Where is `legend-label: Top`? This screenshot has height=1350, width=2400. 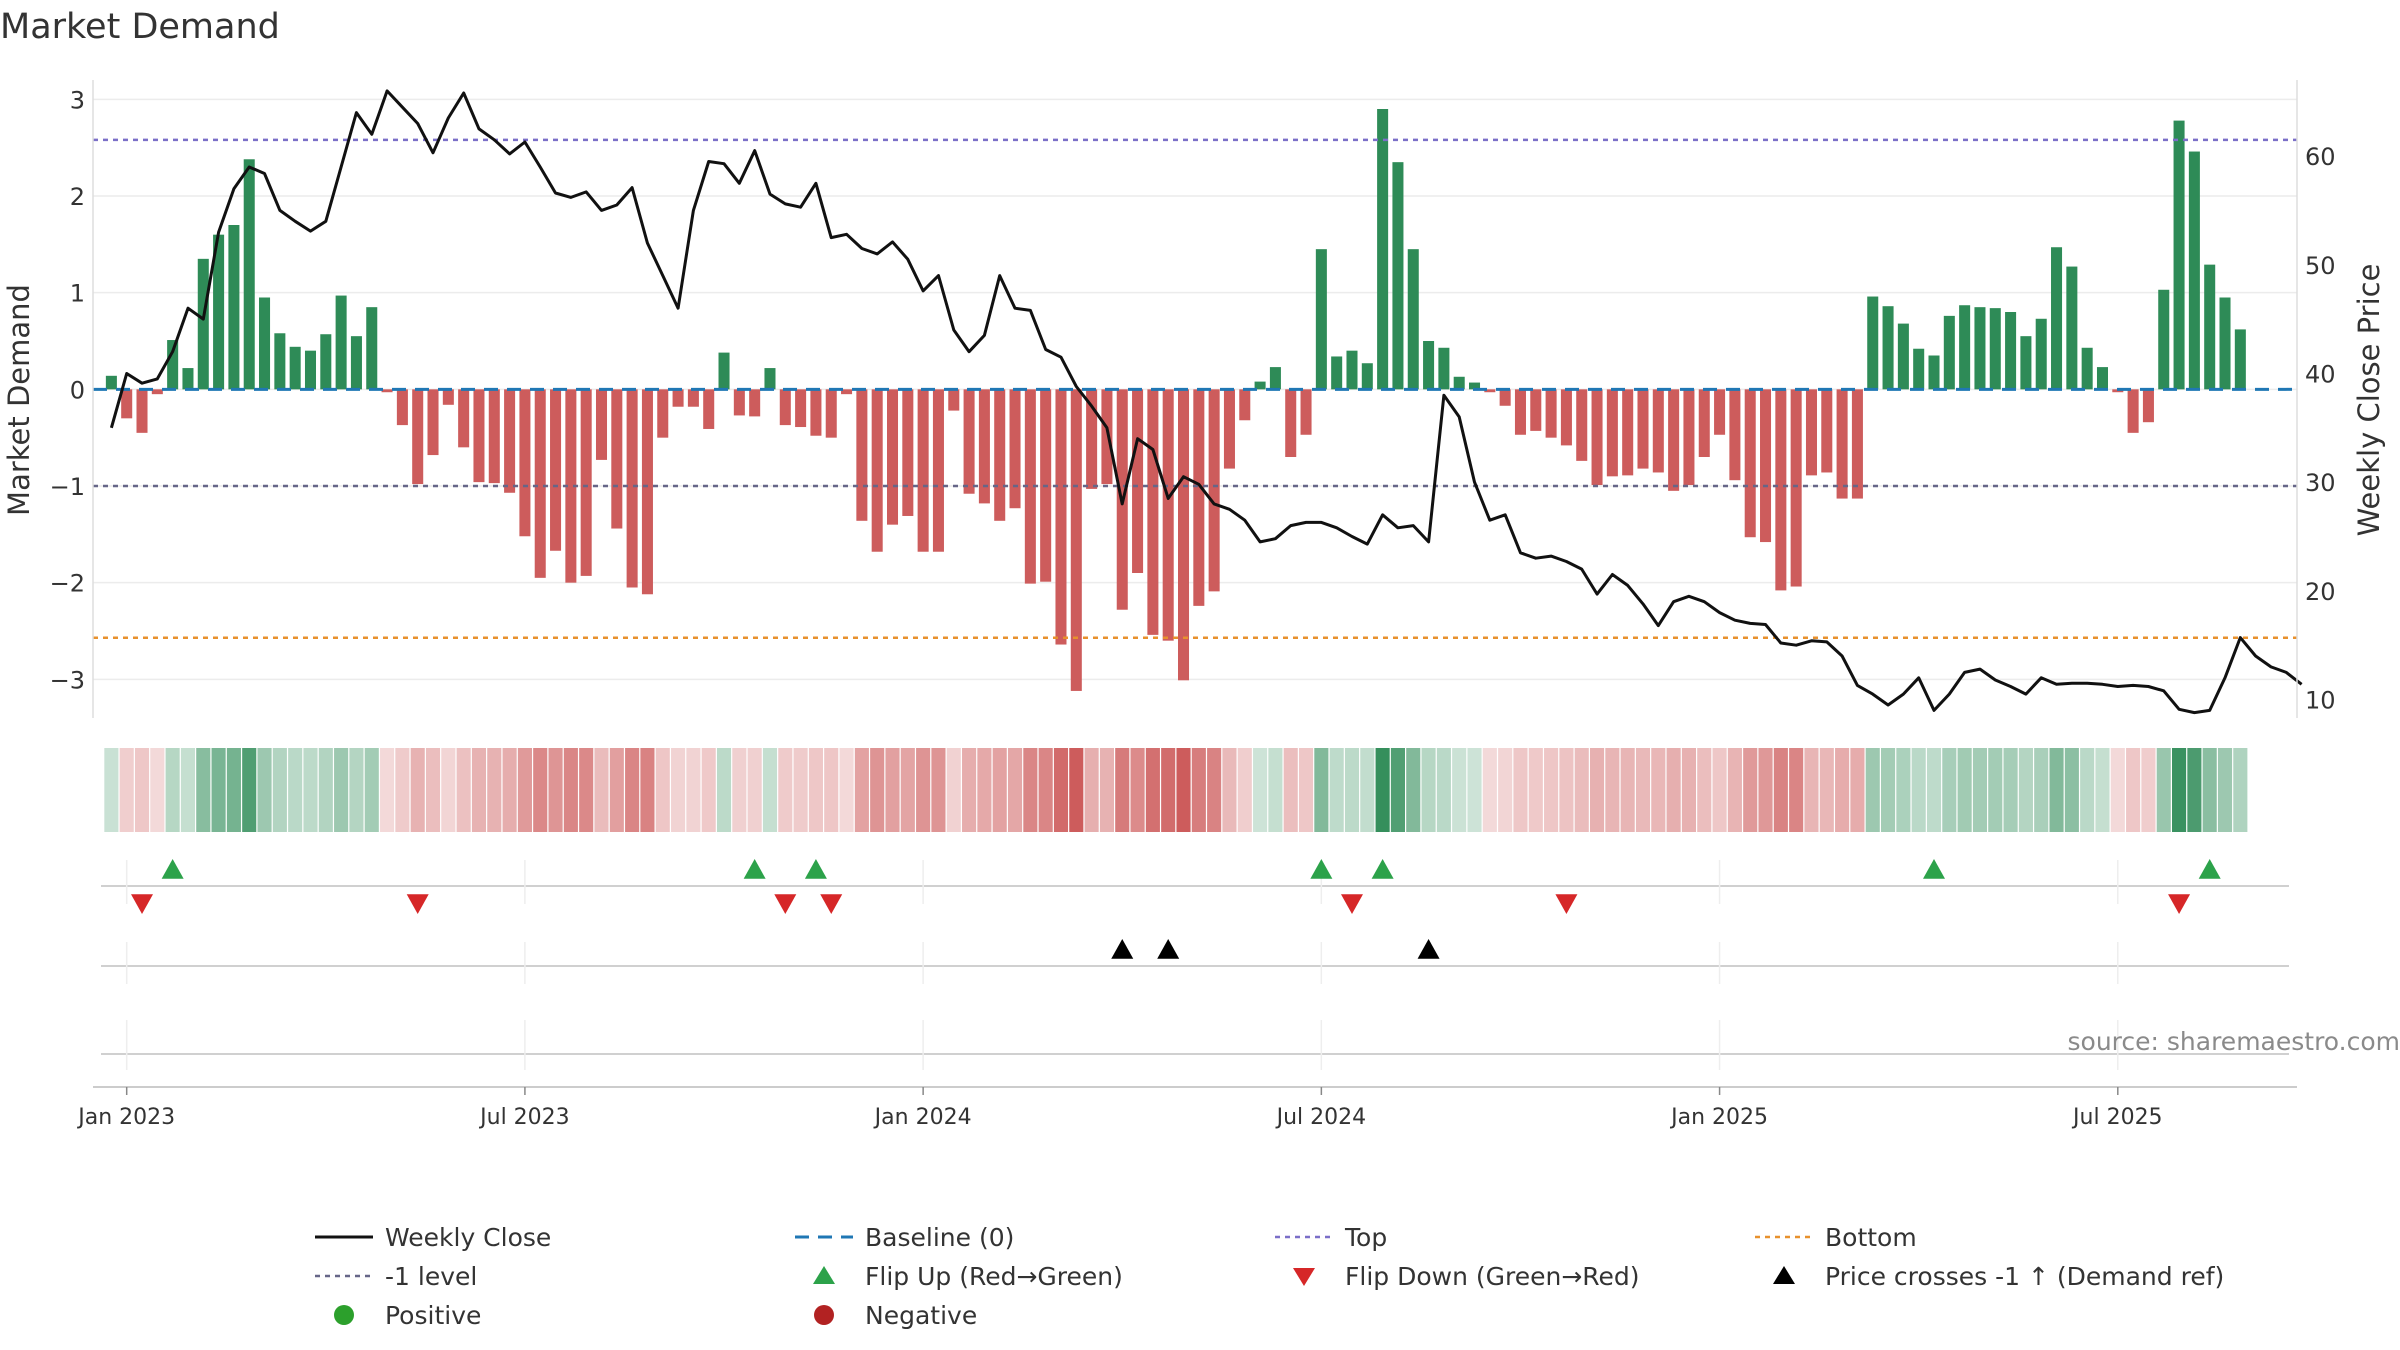 legend-label: Top is located at coordinates (1365, 1237).